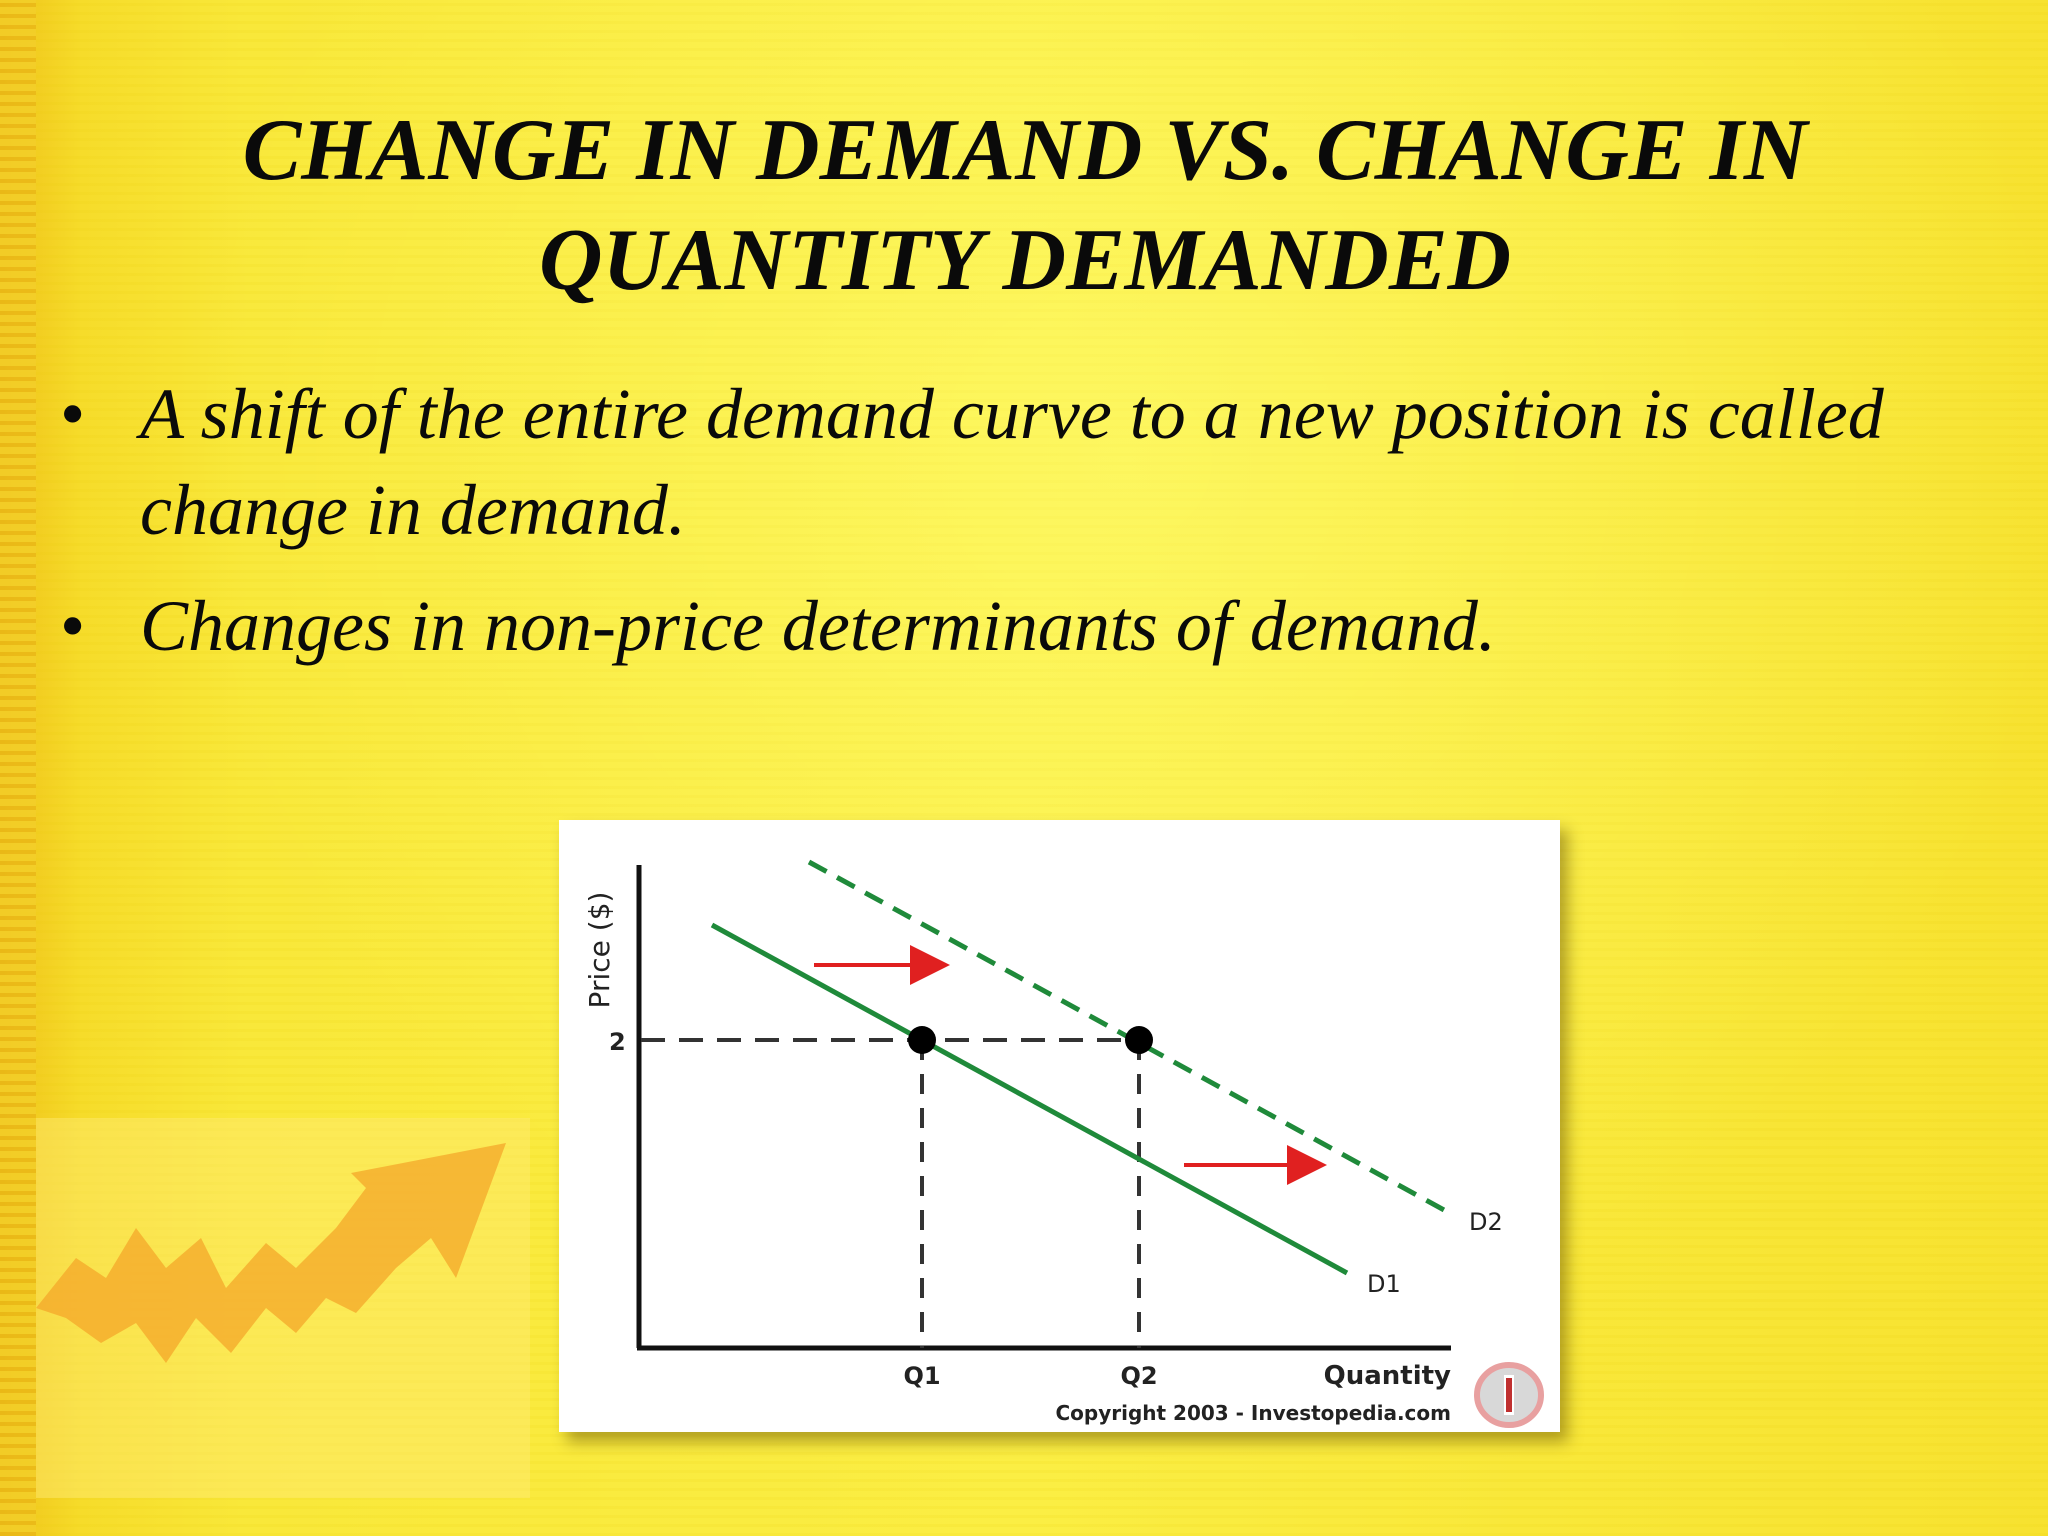 This screenshot has width=2048, height=1536. What do you see at coordinates (1509, 1395) in the screenshot?
I see `investopedia-logo-icon` at bounding box center [1509, 1395].